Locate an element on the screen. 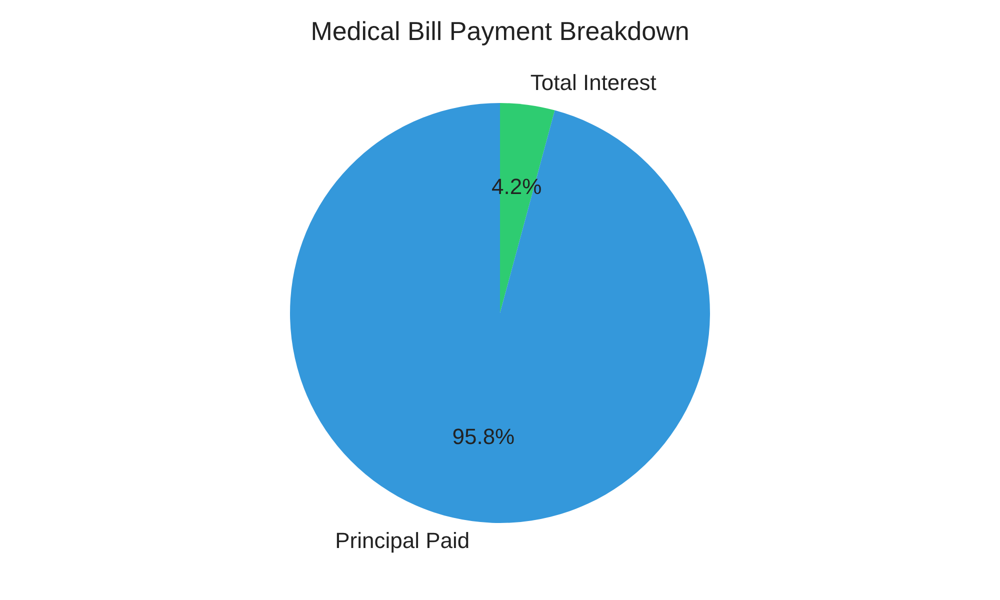 The width and height of the screenshot is (1000, 600). data-label: 95.8% is located at coordinates (483, 436).